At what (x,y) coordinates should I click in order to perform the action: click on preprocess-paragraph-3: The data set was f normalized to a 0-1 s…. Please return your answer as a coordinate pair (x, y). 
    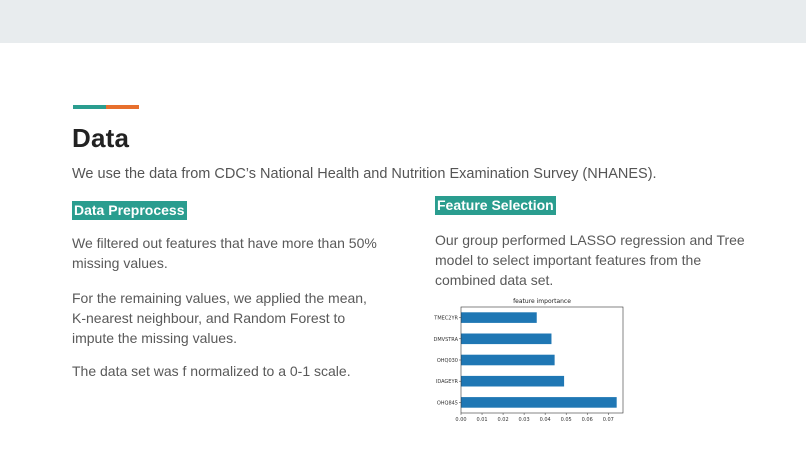
    Looking at the image, I should click on (211, 371).